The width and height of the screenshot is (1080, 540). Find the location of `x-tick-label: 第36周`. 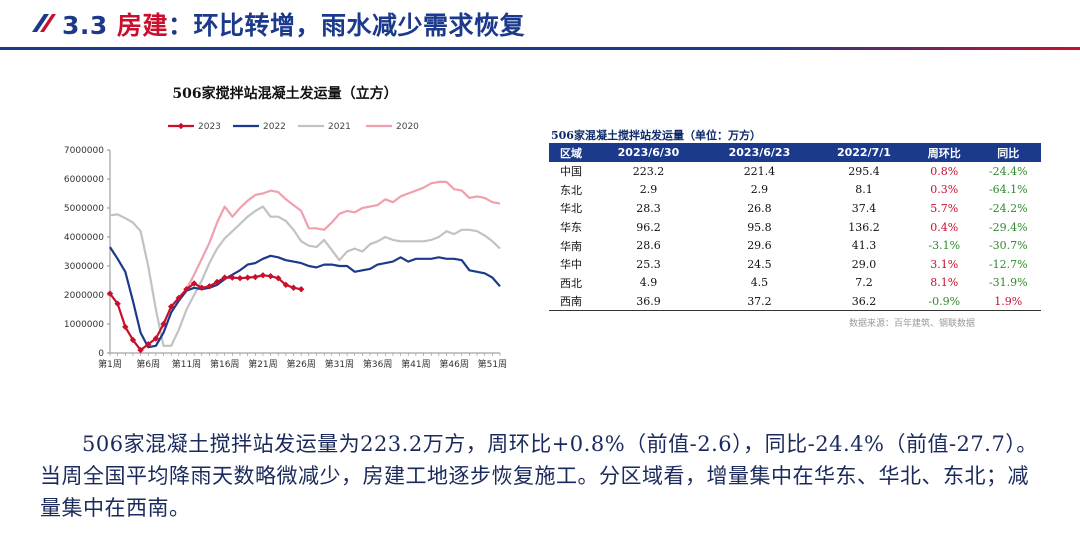

x-tick-label: 第36周 is located at coordinates (377, 364).